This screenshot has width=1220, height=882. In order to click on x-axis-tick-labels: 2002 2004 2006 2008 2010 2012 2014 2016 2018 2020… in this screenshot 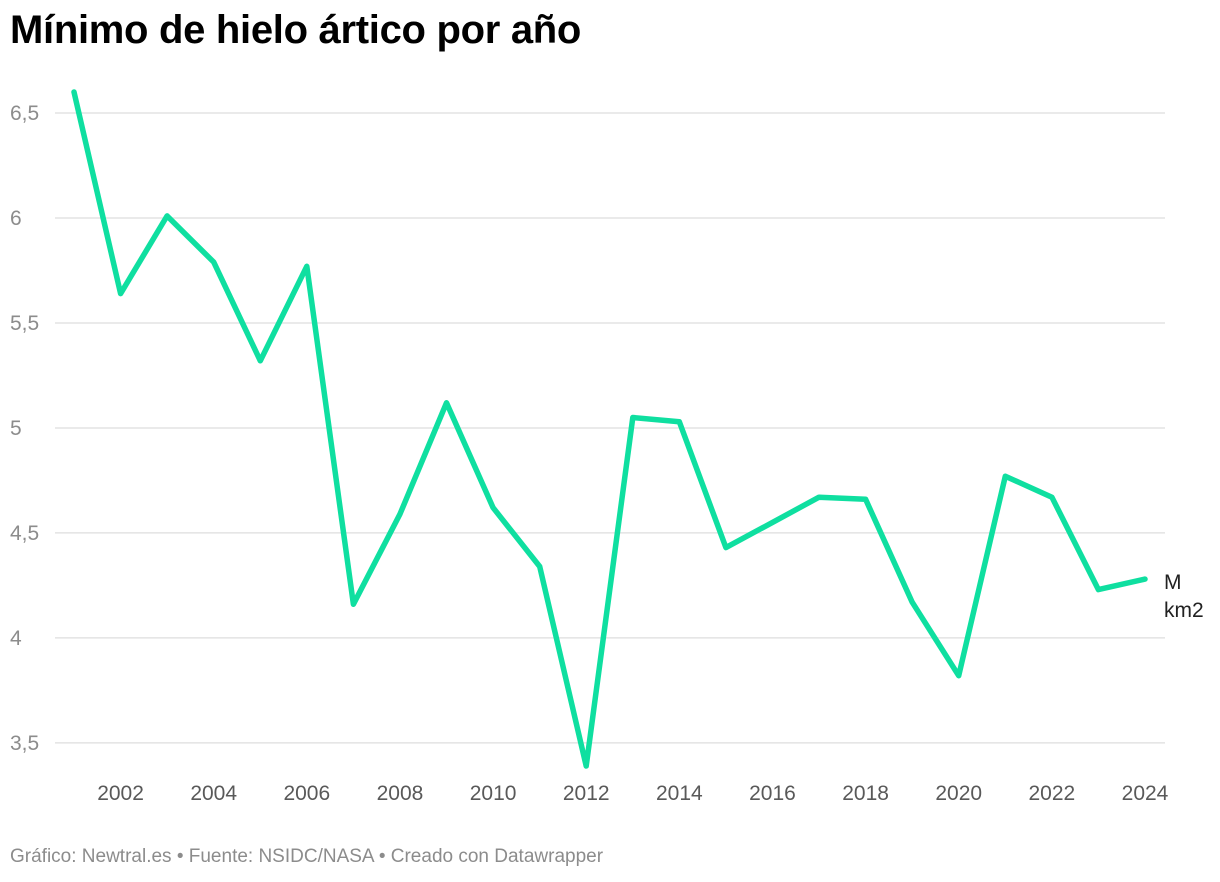, I will do `click(632, 793)`.